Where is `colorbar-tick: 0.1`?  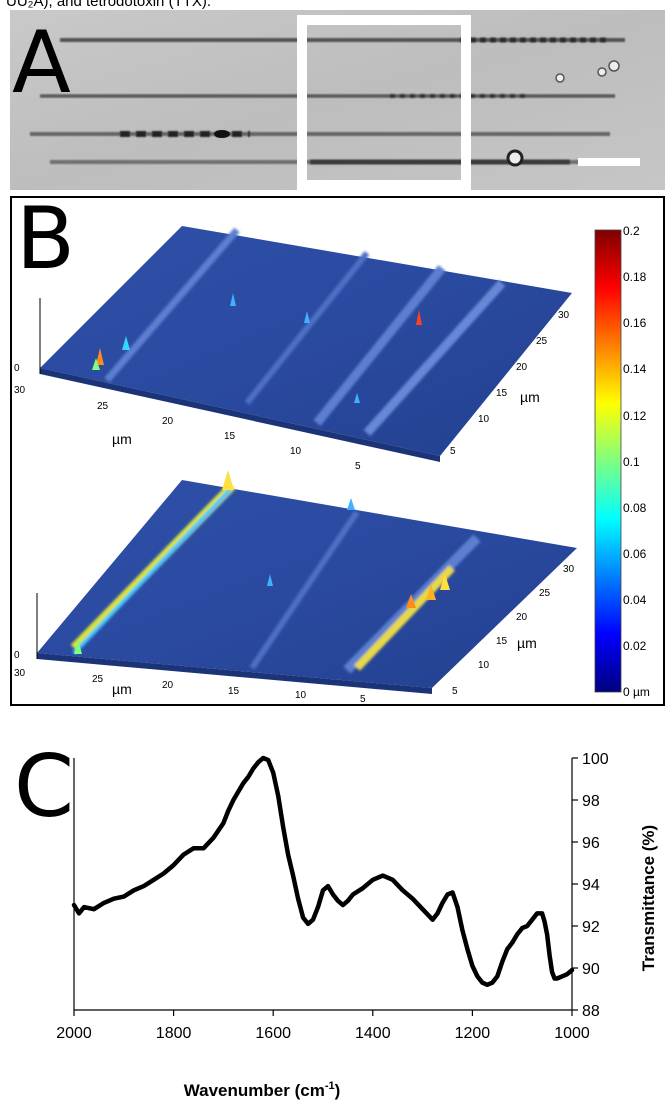 colorbar-tick: 0.1 is located at coordinates (631, 462).